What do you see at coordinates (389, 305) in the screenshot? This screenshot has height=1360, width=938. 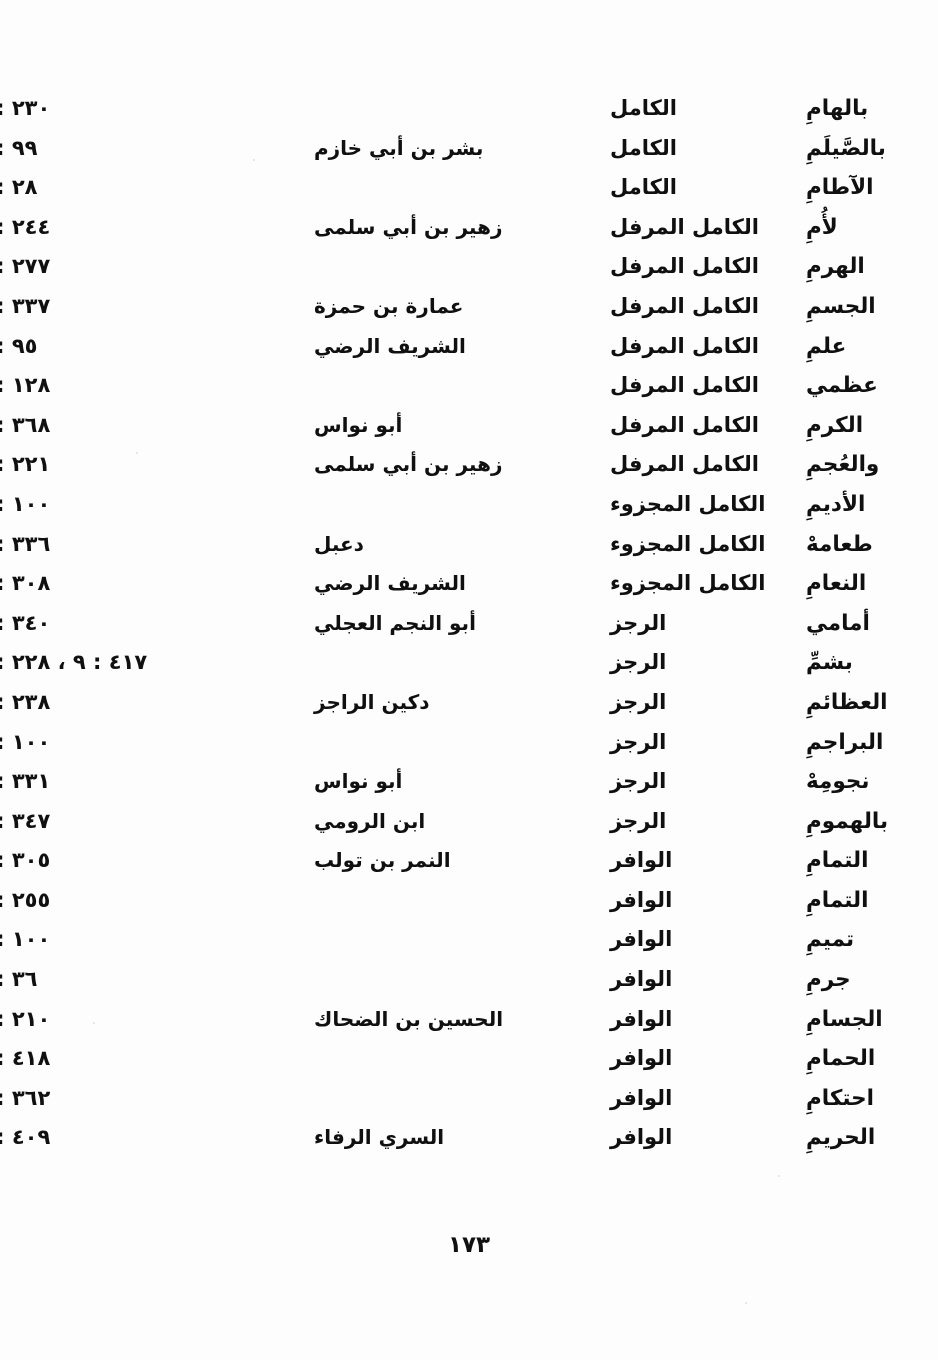 I see `poet-name-cell: عمارة بن حمزة` at bounding box center [389, 305].